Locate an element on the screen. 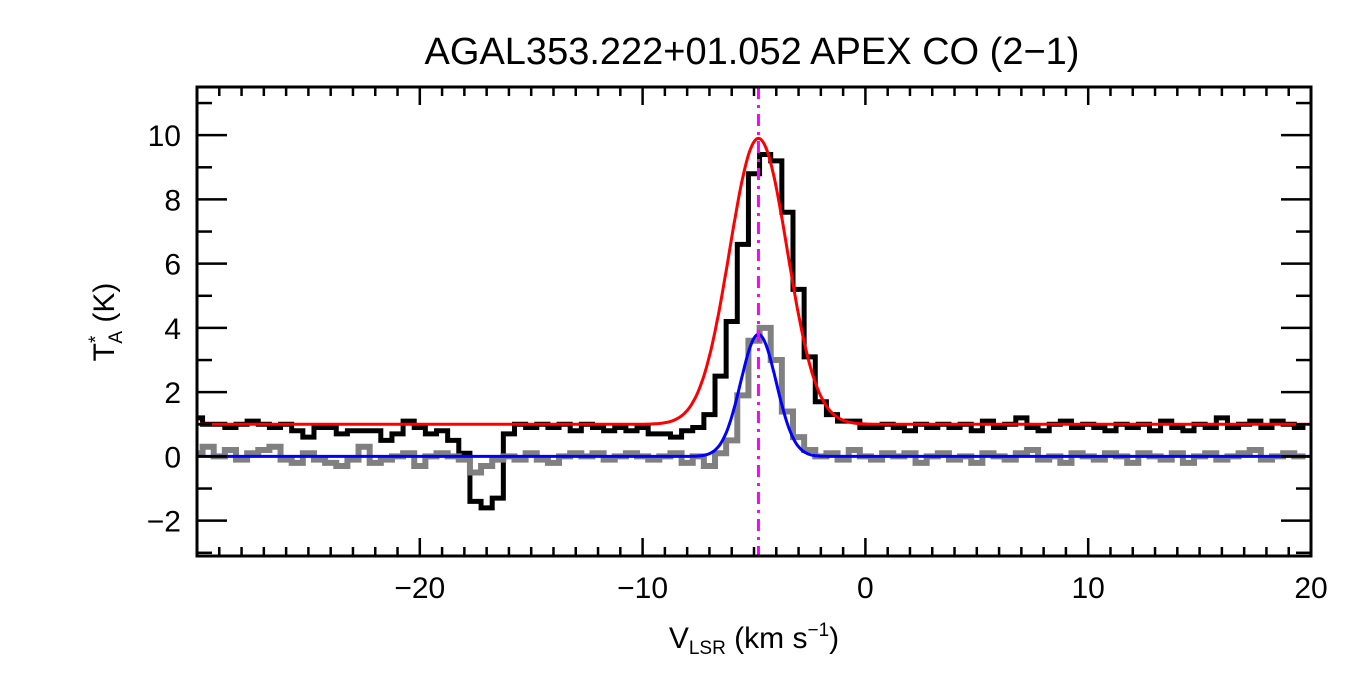 The height and width of the screenshot is (680, 1350). chart-title: AGAL353.222+01.052 APEX CO (2−1) is located at coordinates (752, 52).